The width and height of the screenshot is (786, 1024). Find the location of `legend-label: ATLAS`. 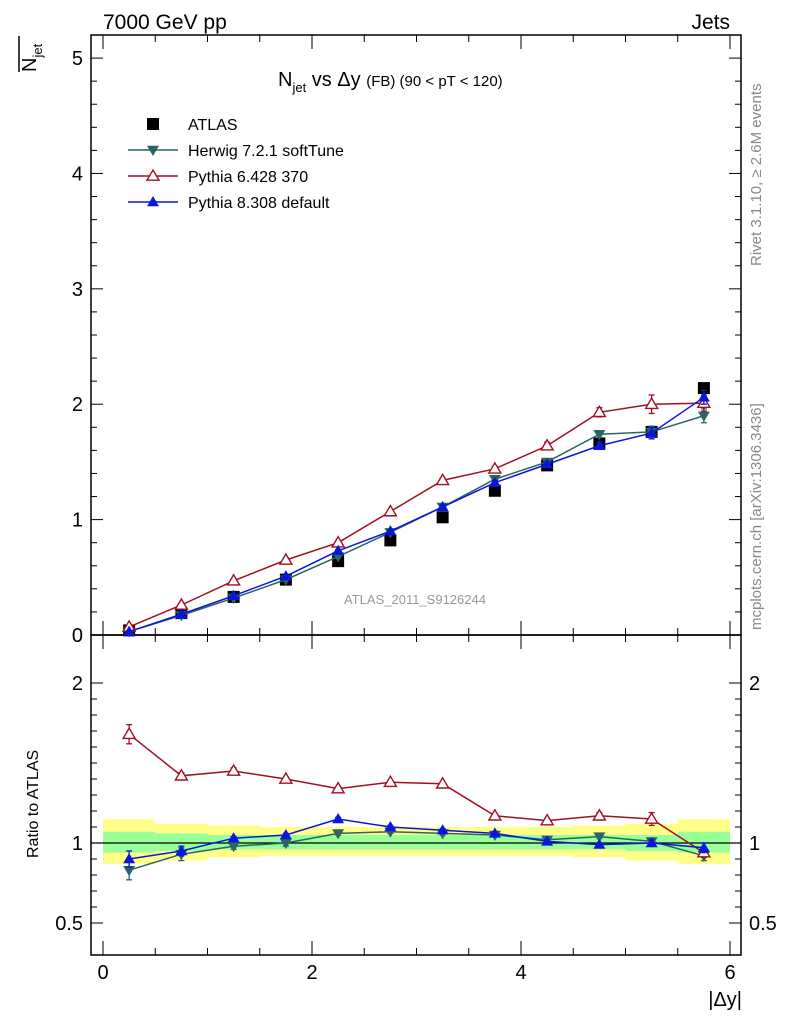

legend-label: ATLAS is located at coordinates (213, 125).